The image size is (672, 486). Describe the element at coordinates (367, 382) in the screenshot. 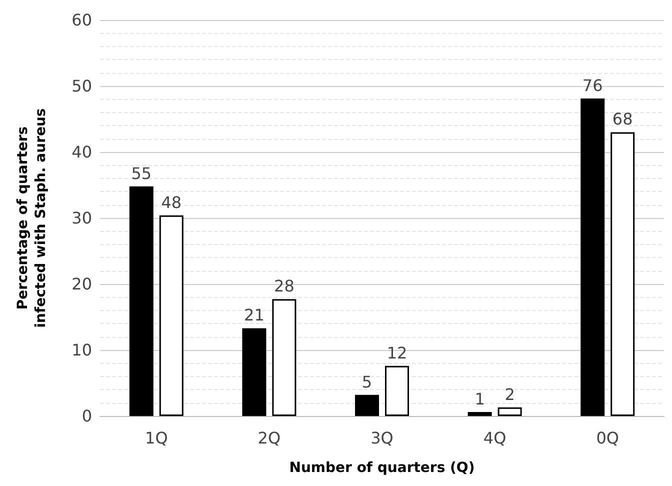

I see `annotation: 5` at that location.